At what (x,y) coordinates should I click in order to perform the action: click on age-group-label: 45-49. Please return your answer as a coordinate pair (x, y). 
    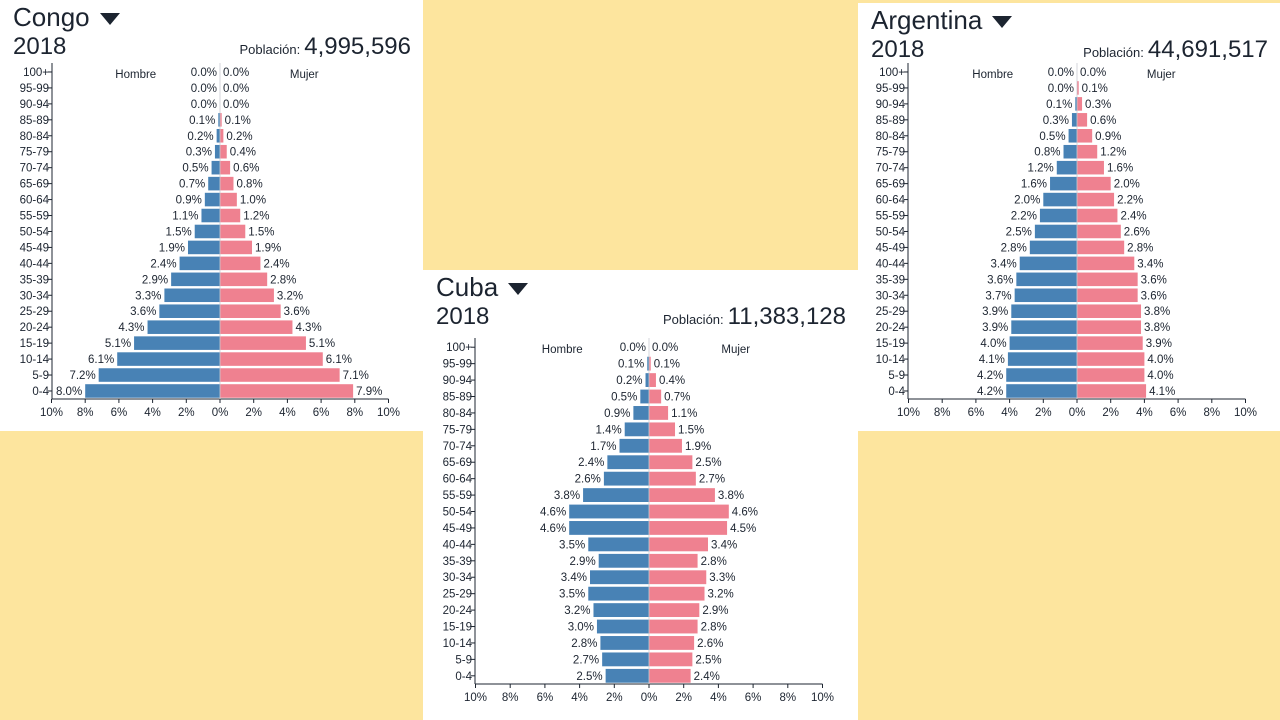
    Looking at the image, I should click on (34, 248).